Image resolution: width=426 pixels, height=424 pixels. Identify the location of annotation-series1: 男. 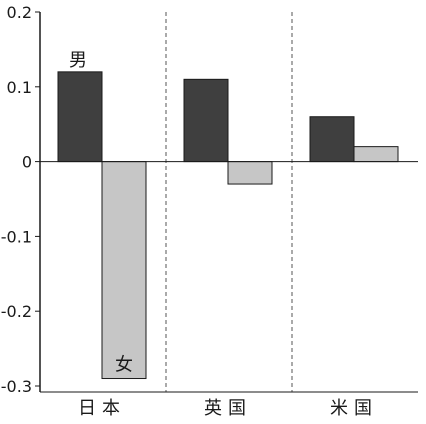
(78, 60).